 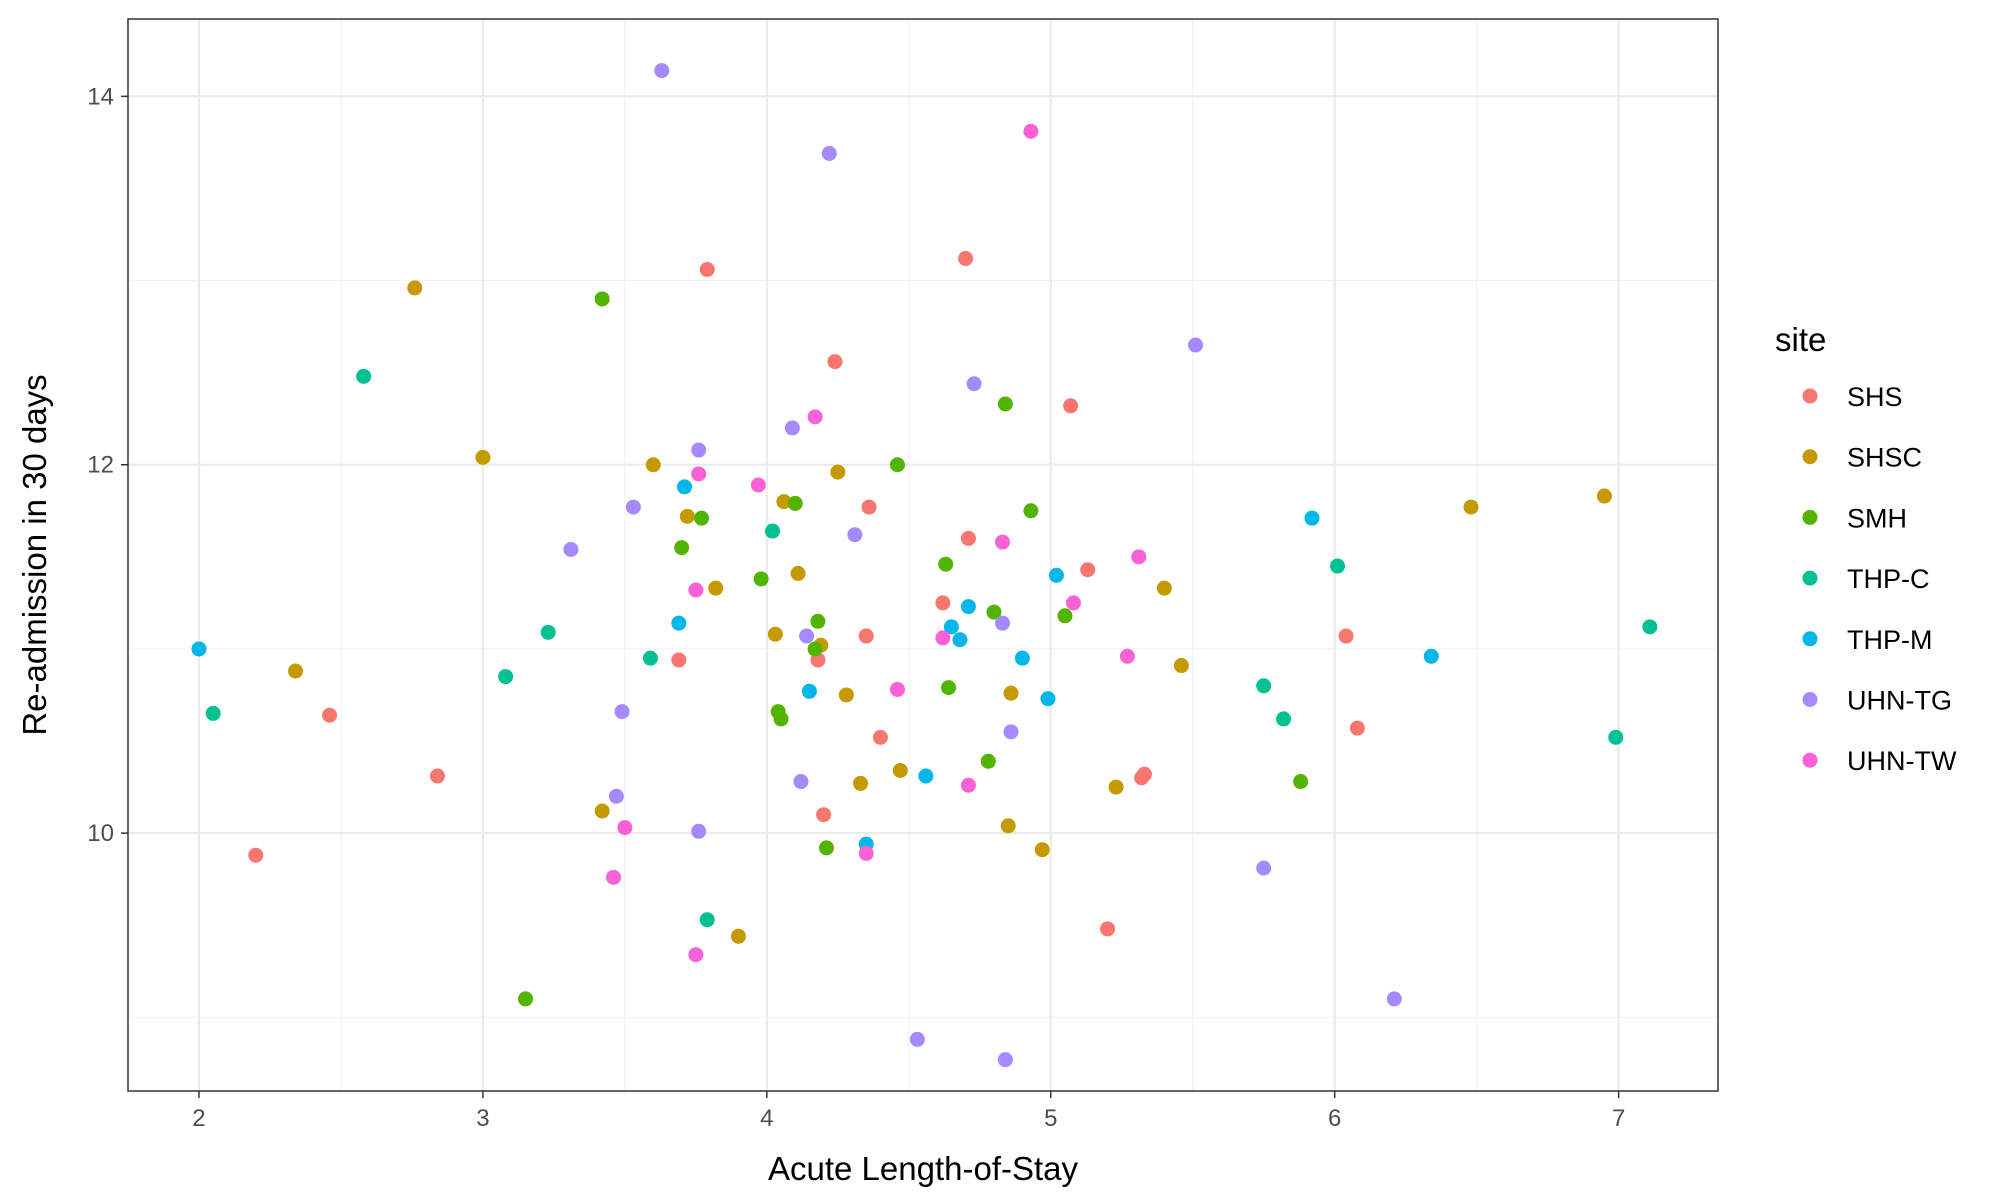 What do you see at coordinates (1810, 639) in the screenshot?
I see `legend-key-thp-m` at bounding box center [1810, 639].